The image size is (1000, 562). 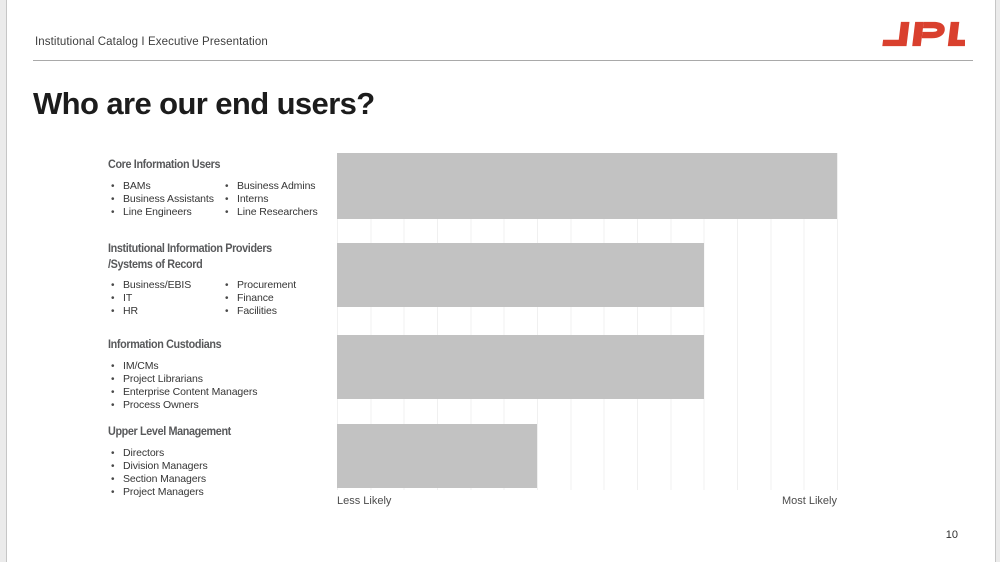 What do you see at coordinates (503, 60) in the screenshot?
I see `header-divider` at bounding box center [503, 60].